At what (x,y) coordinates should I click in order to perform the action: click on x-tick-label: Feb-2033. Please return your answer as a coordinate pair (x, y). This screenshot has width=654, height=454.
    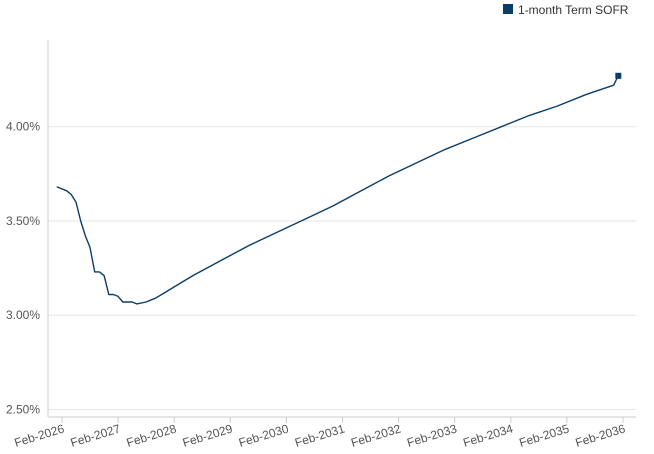
    Looking at the image, I should click on (432, 435).